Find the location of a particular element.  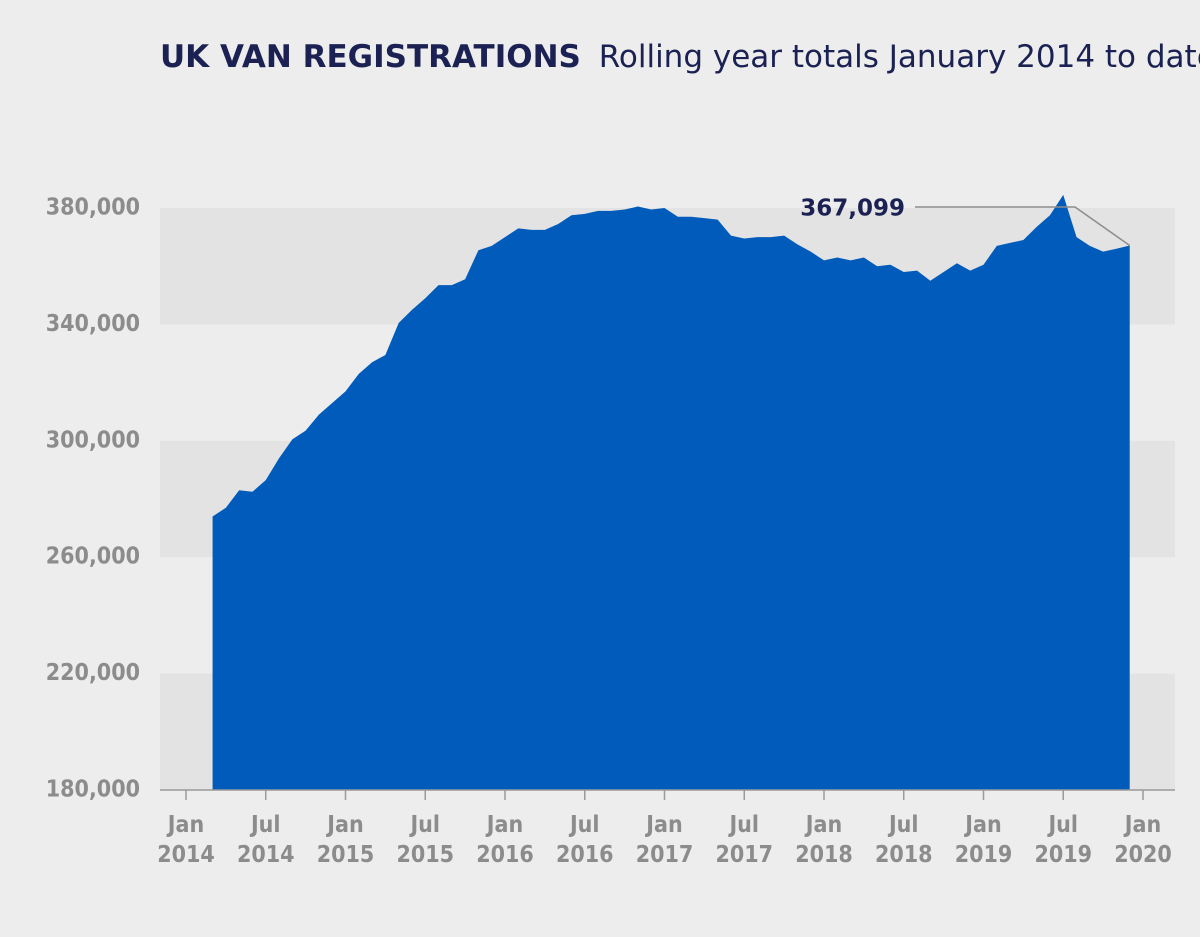

chart-title: UK VAN REGISTRATIONS is located at coordinates (370, 57).